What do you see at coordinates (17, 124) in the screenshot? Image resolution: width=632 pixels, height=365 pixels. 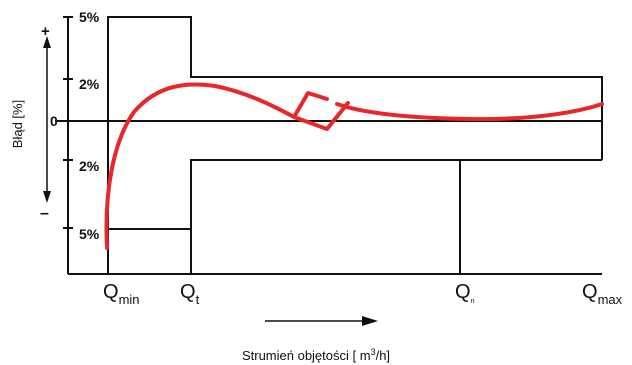 I see `y-axis-title: Błąd [%]` at bounding box center [17, 124].